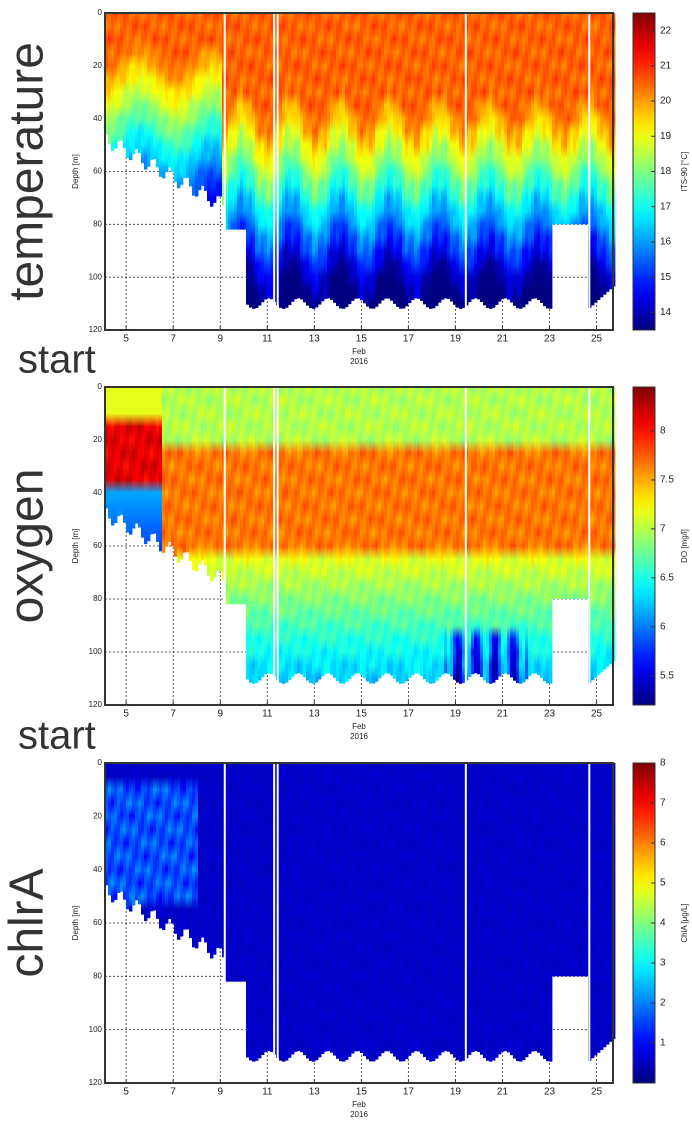 This screenshot has height=1125, width=692. I want to click on colorbar-tick-label: 20, so click(666, 101).